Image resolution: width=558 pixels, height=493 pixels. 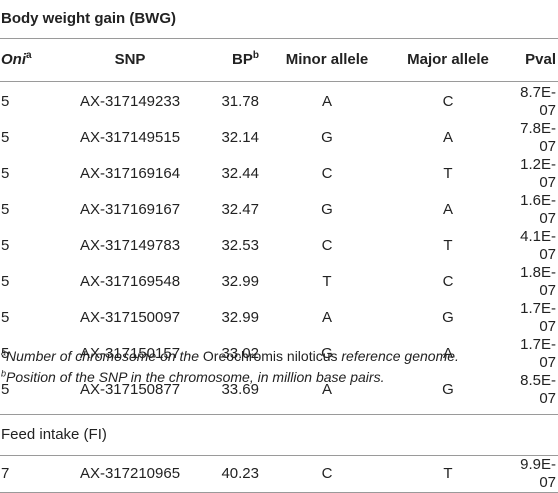 I want to click on cell-snp: AX-317210965, so click(x=130, y=474).